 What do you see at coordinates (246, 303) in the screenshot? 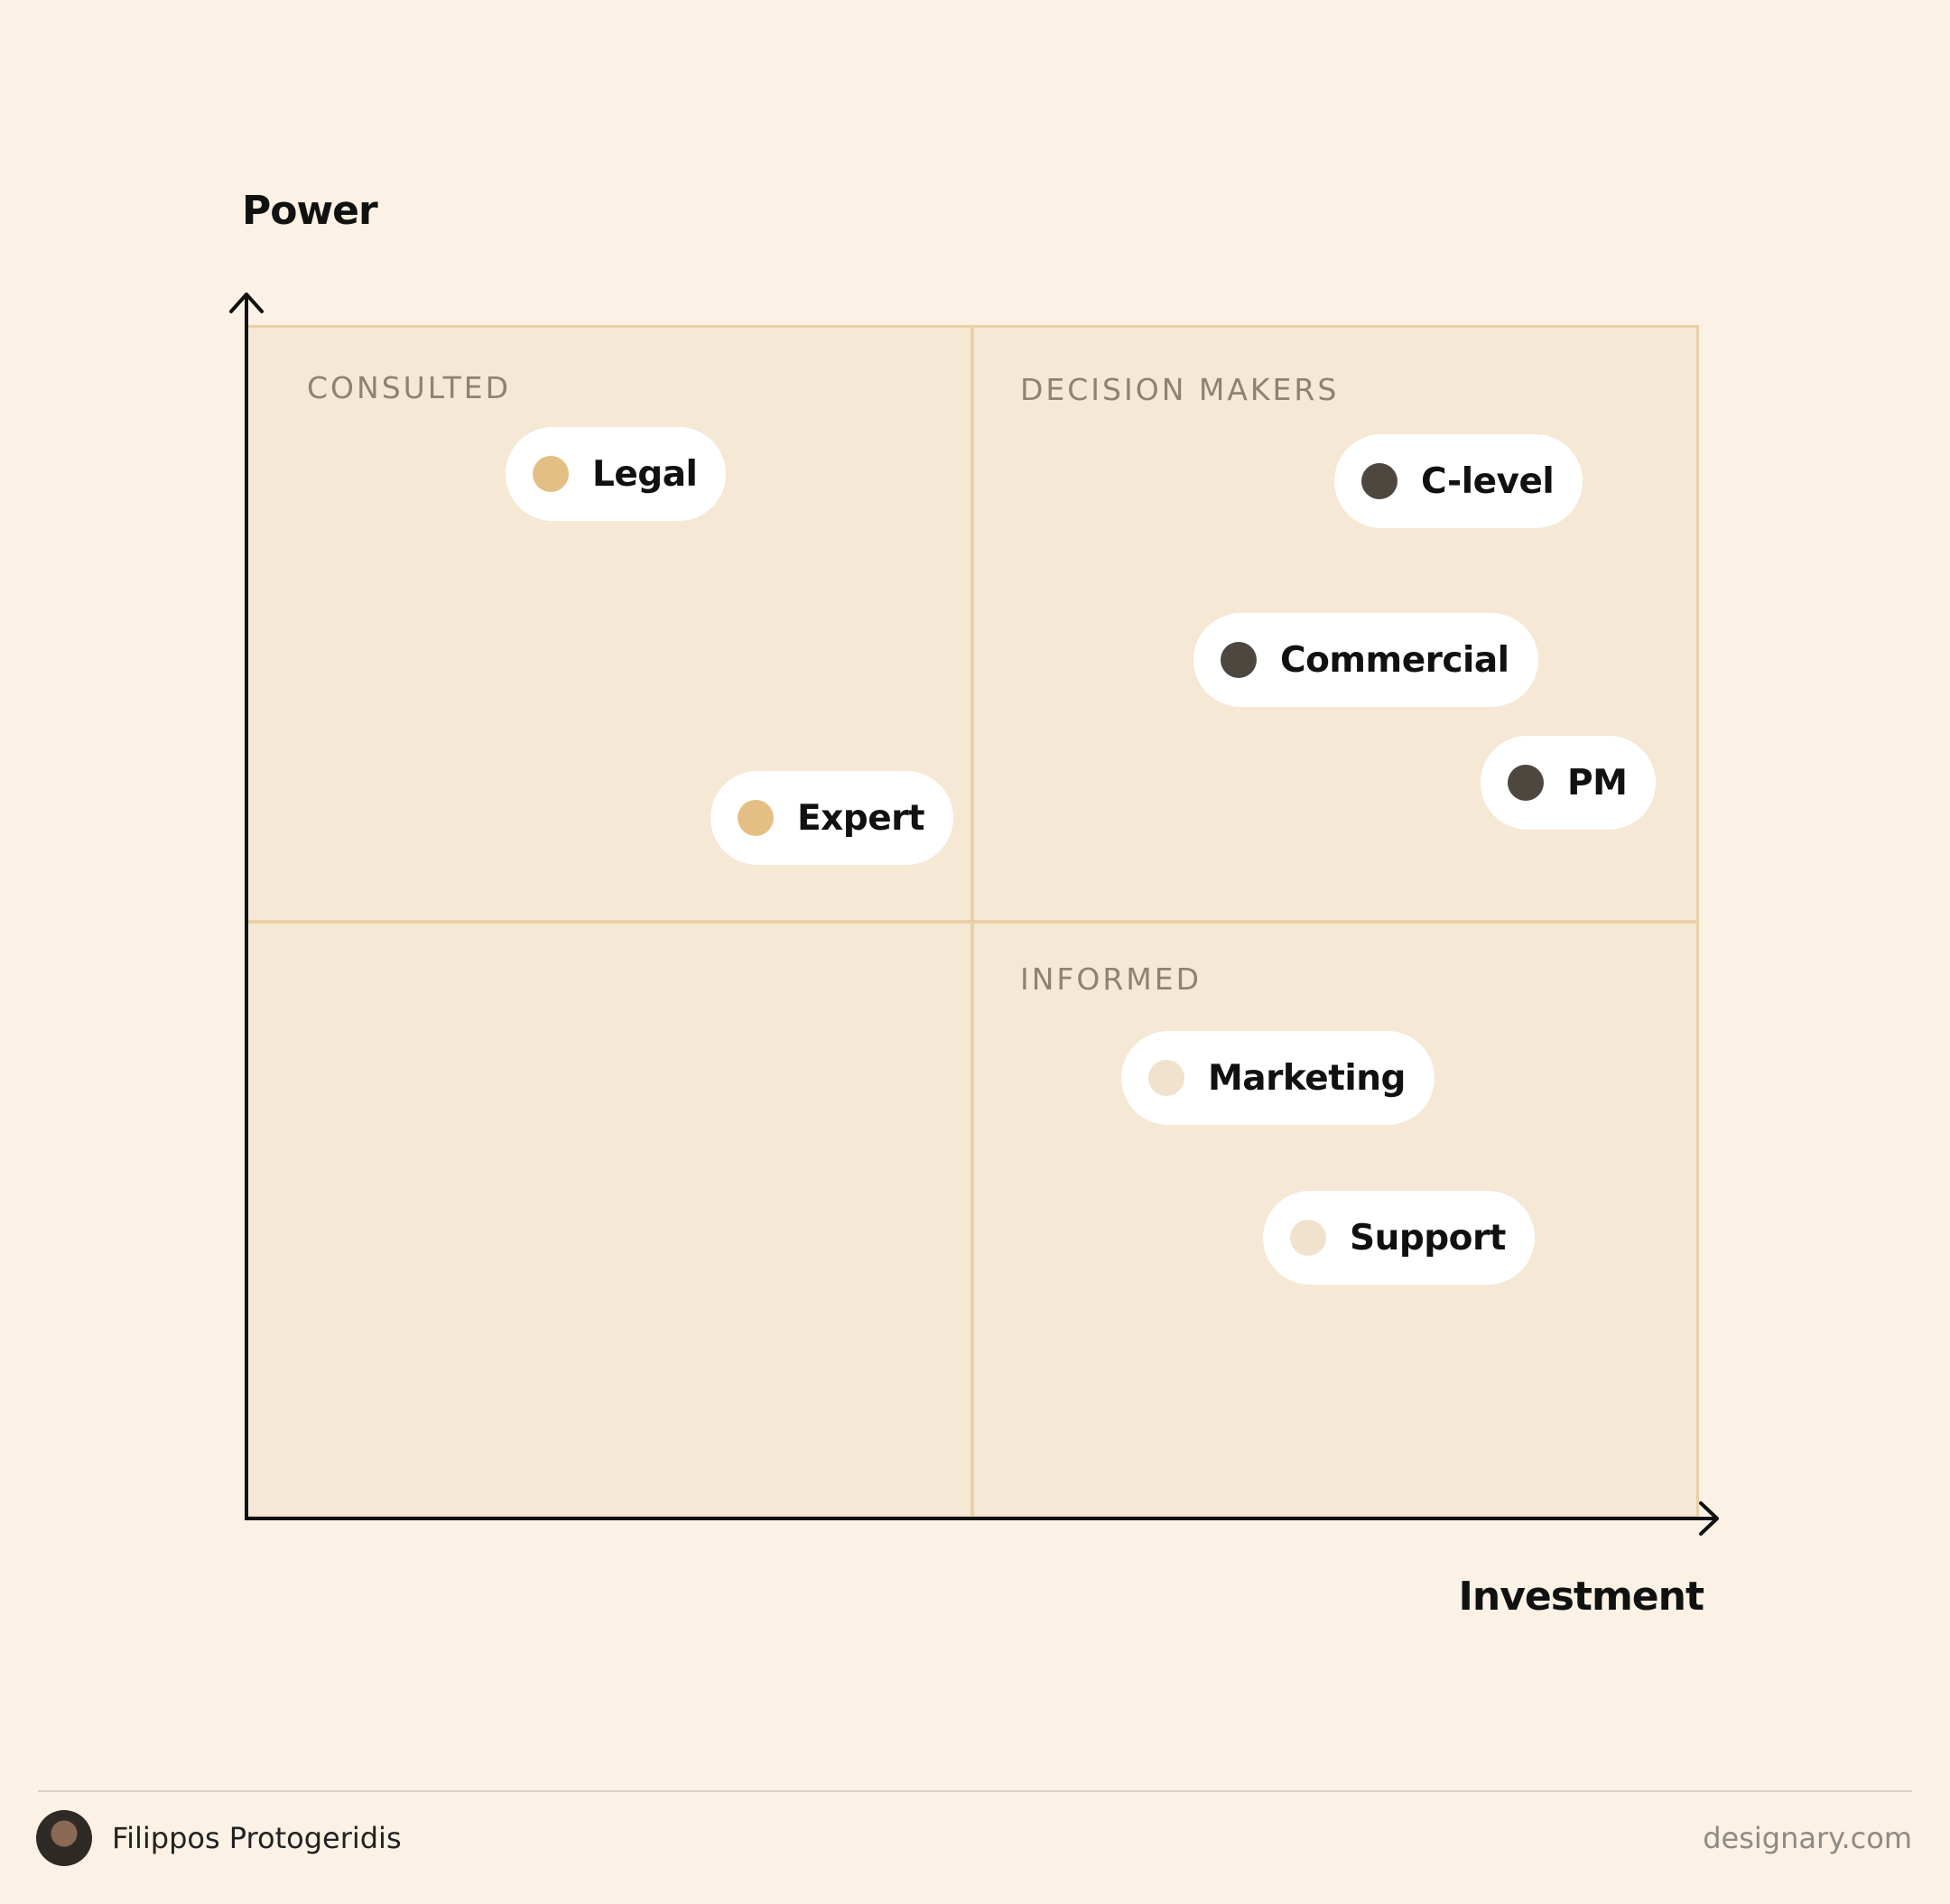
I see `y-axis-arrow-icon` at bounding box center [246, 303].